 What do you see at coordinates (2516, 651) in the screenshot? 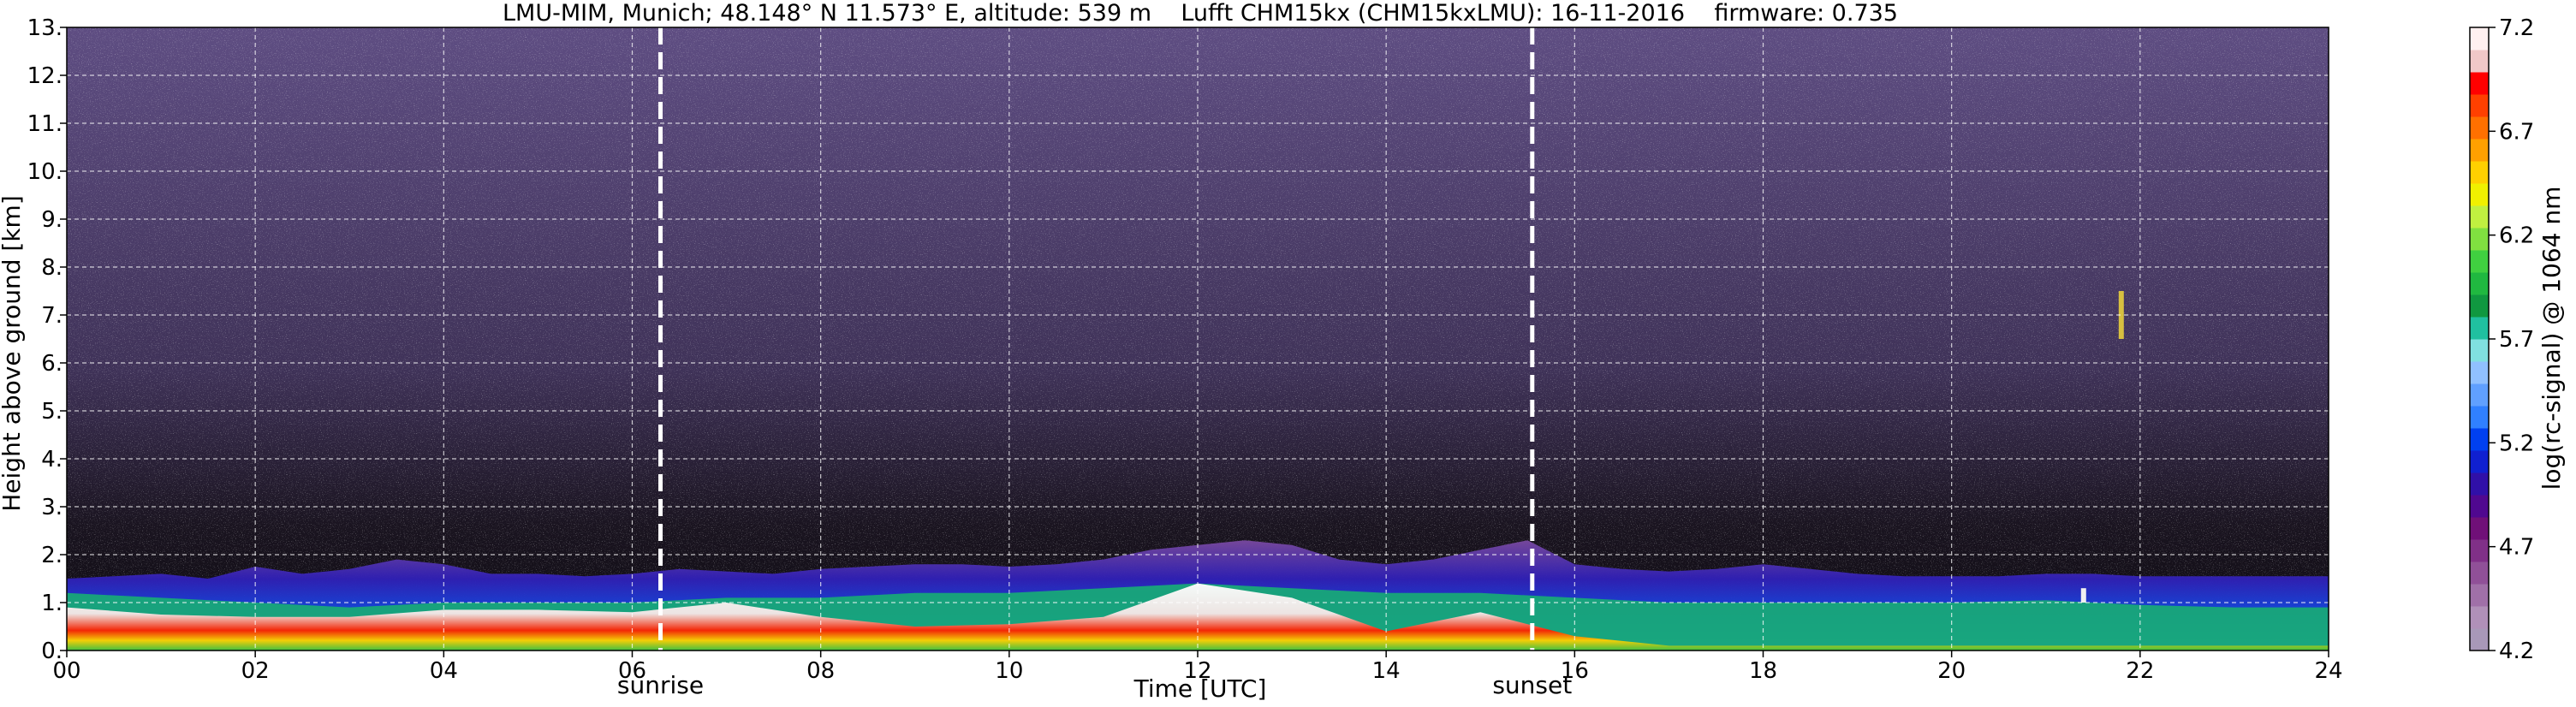
I see `colorbar-tick-label: 4.2` at bounding box center [2516, 651].